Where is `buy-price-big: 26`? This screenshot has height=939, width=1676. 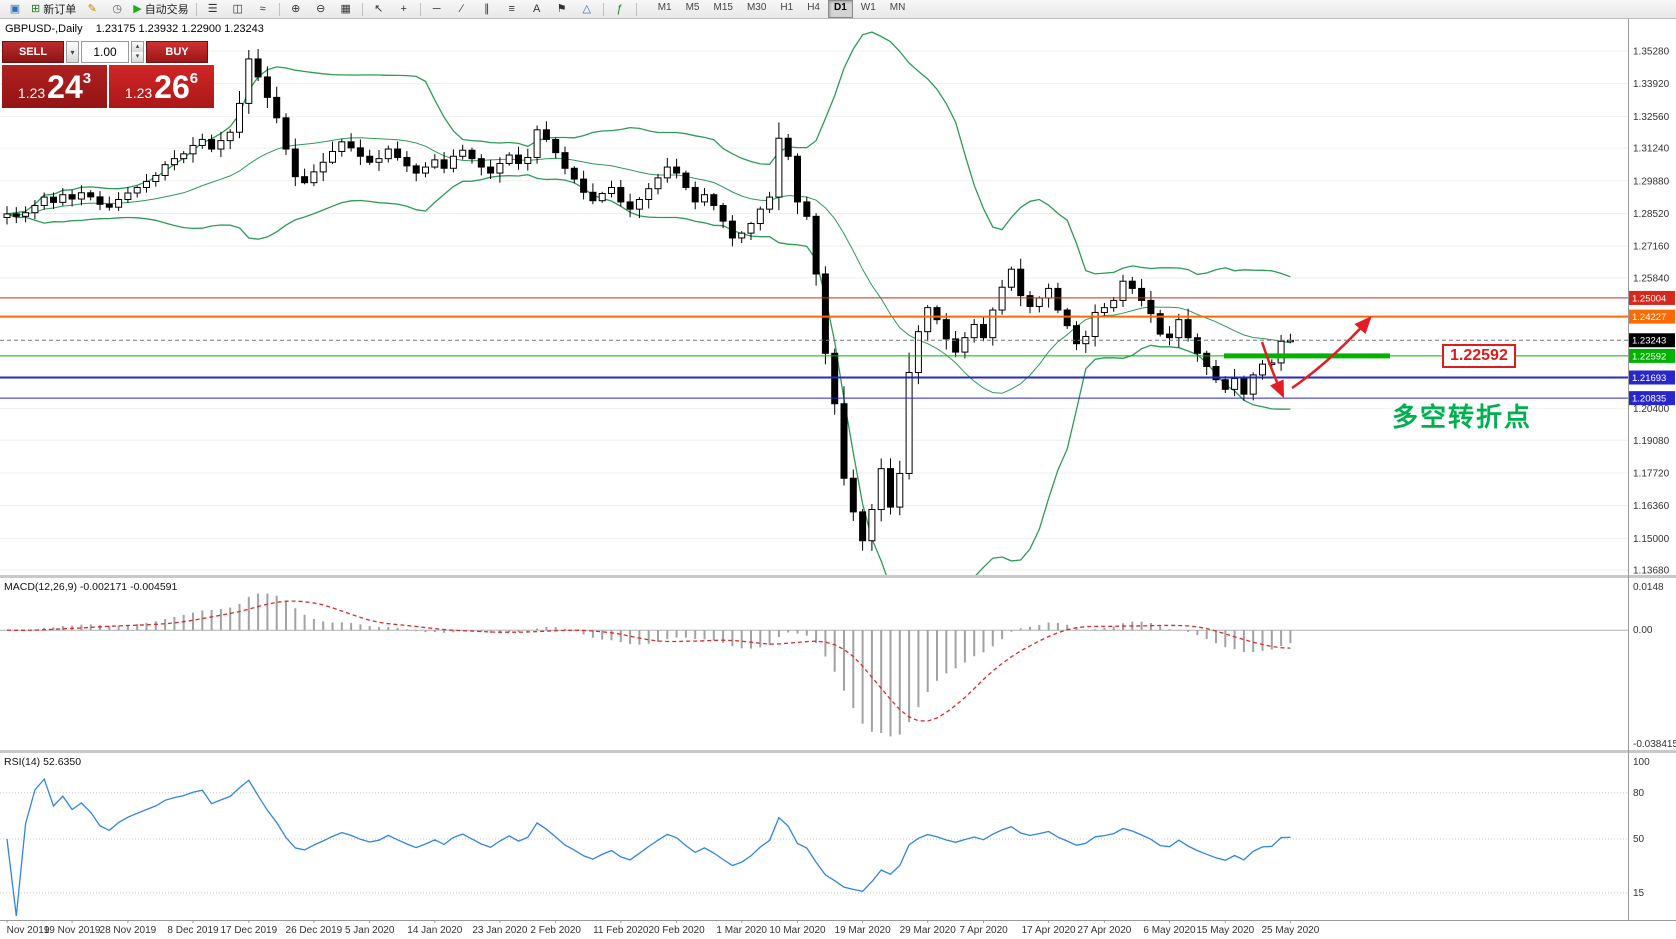
buy-price-big: 26 is located at coordinates (172, 86).